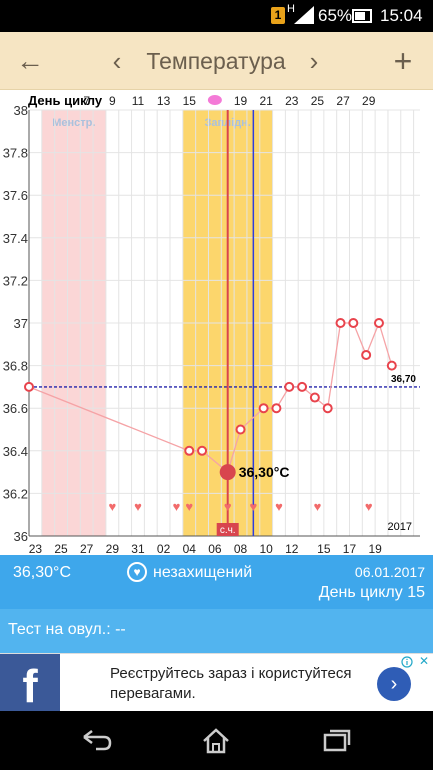 Image resolution: width=433 pixels, height=770 pixels. What do you see at coordinates (203, 572) in the screenshot?
I see `protection-status: незахищений` at bounding box center [203, 572].